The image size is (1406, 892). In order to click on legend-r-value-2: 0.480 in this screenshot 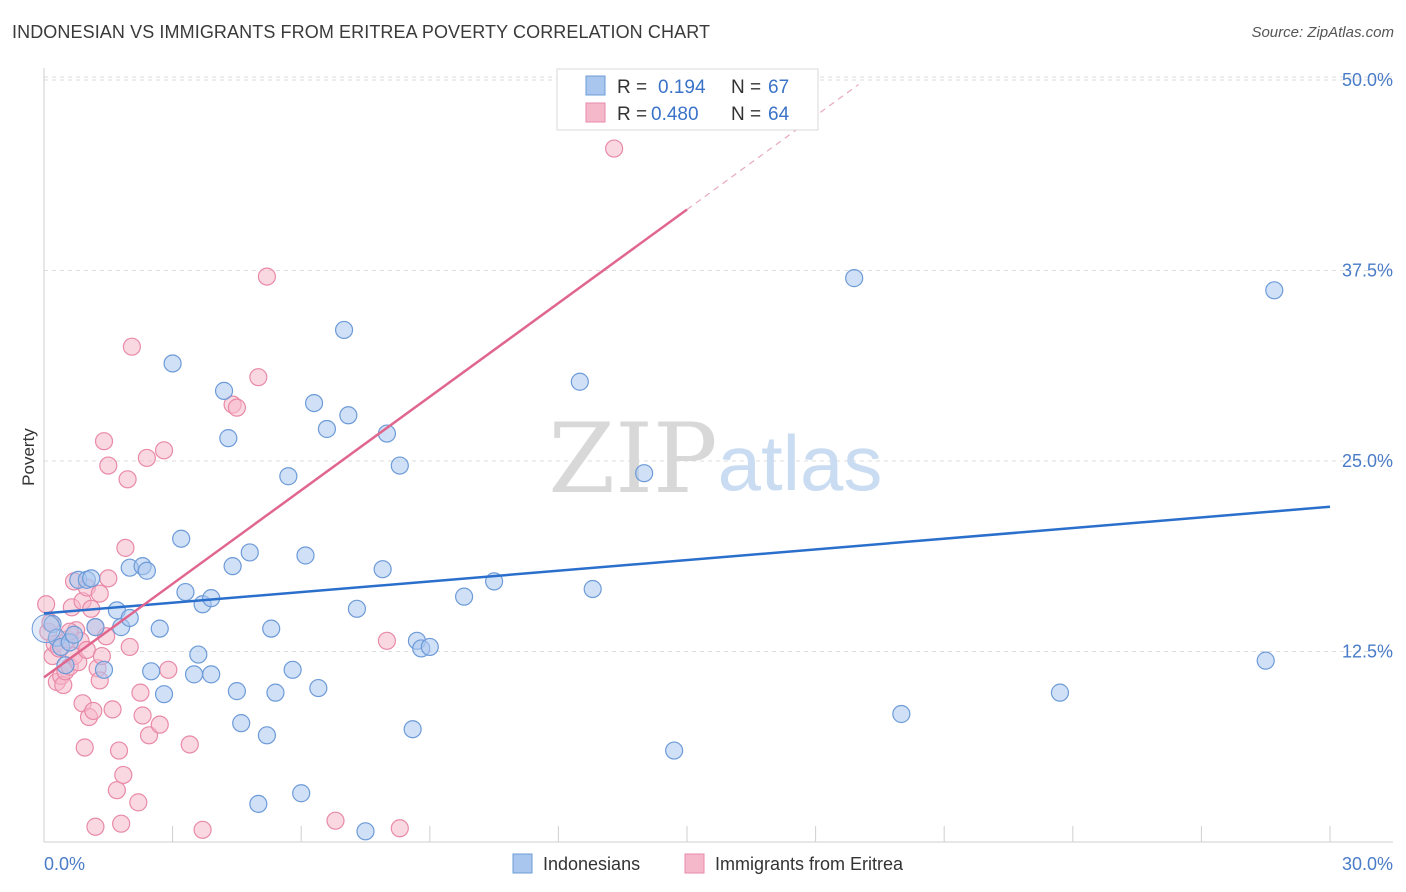, I will do `click(675, 114)`.